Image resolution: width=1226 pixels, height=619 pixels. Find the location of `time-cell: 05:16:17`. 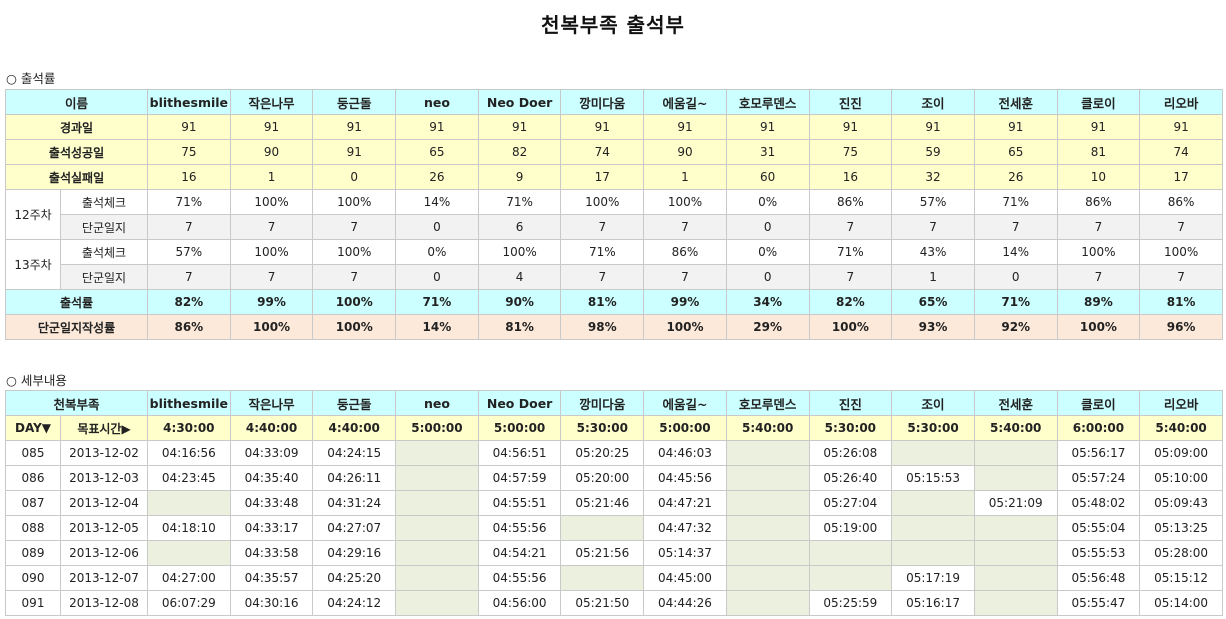

time-cell: 05:16:17 is located at coordinates (933, 603).